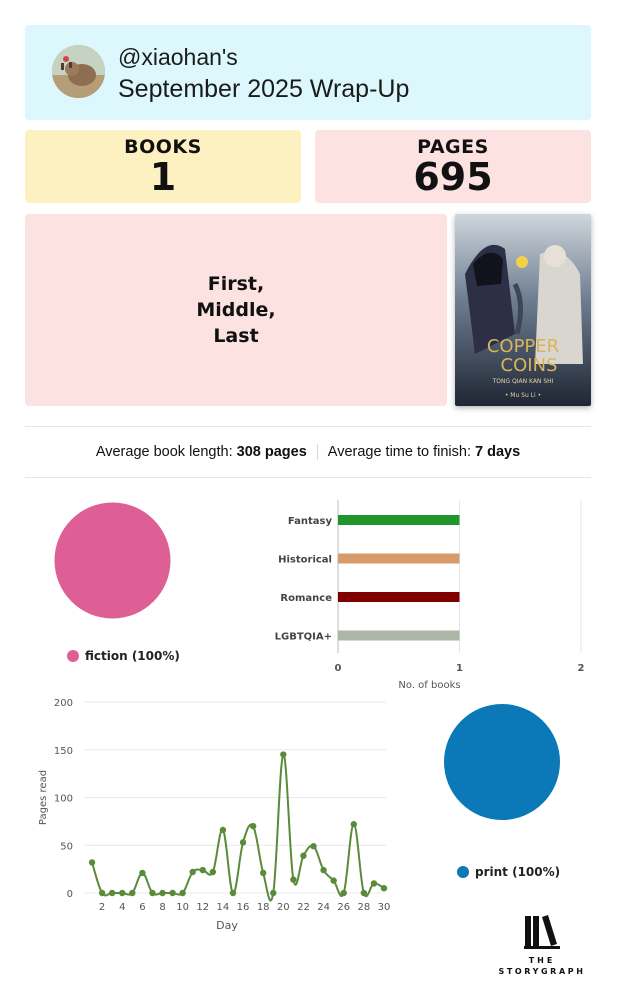 The image size is (625, 1000). What do you see at coordinates (163, 177) in the screenshot?
I see `books-count: 1` at bounding box center [163, 177].